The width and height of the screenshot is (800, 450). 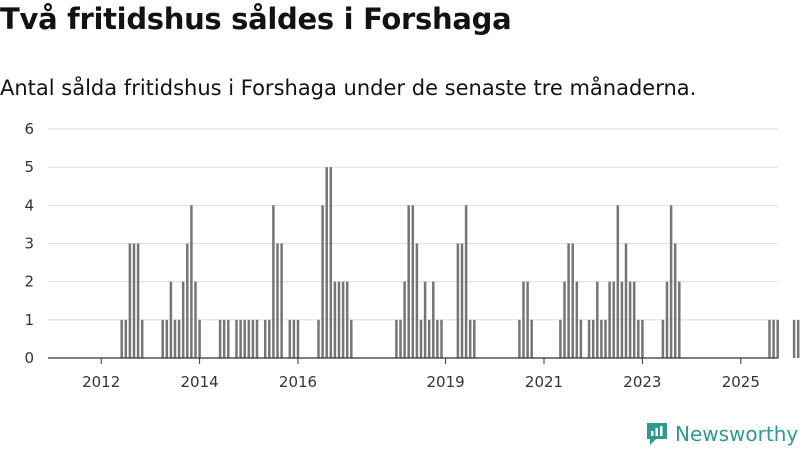 I want to click on x-tick-label: 2012, so click(x=101, y=382).